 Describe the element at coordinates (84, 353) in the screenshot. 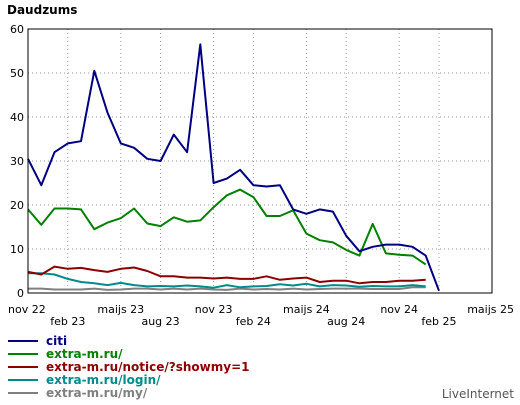

I see `legend-label: extra-m.ru/` at that location.